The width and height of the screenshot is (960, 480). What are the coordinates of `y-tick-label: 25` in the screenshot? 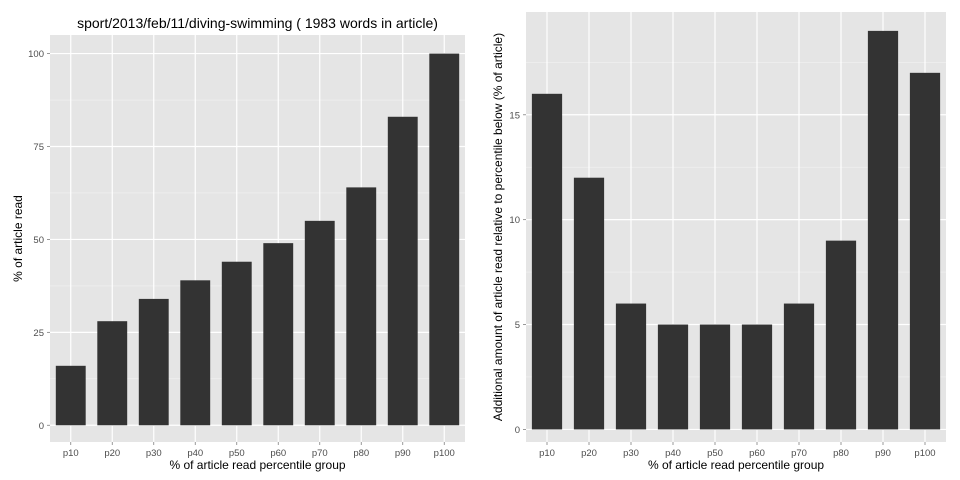 It's located at (38, 333).